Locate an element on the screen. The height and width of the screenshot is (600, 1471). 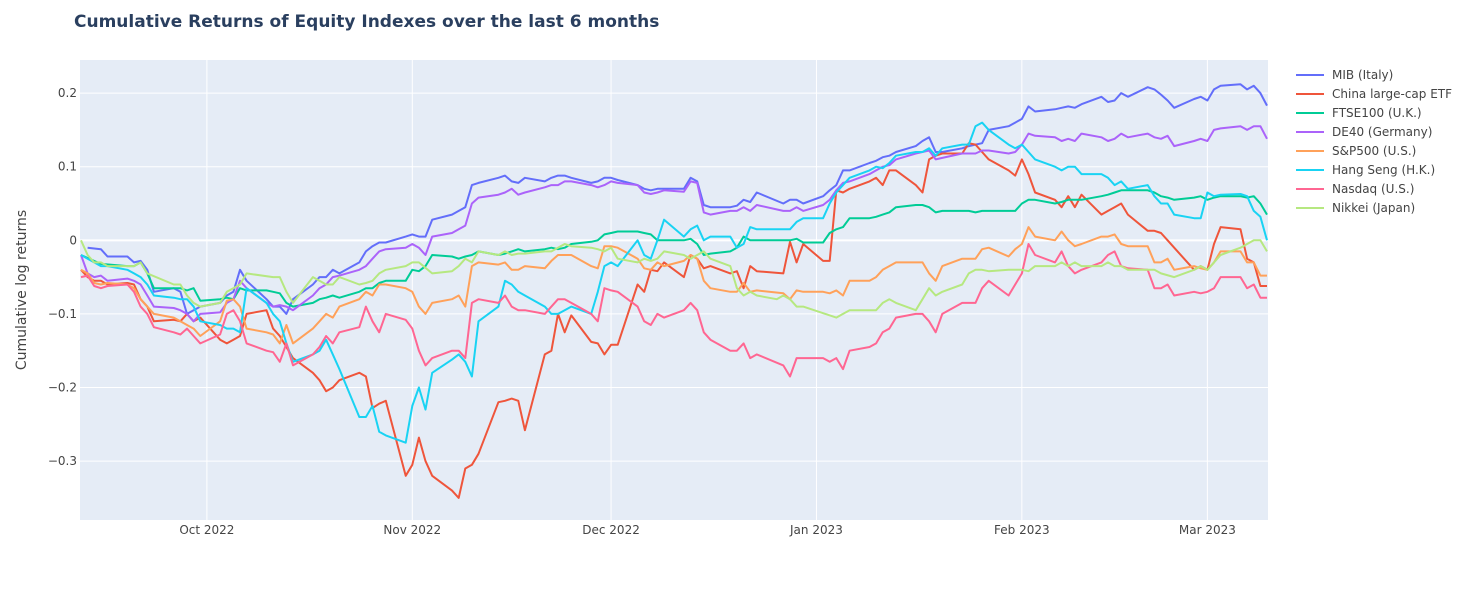
x-tick-label: Nov 2022 is located at coordinates (412, 530).